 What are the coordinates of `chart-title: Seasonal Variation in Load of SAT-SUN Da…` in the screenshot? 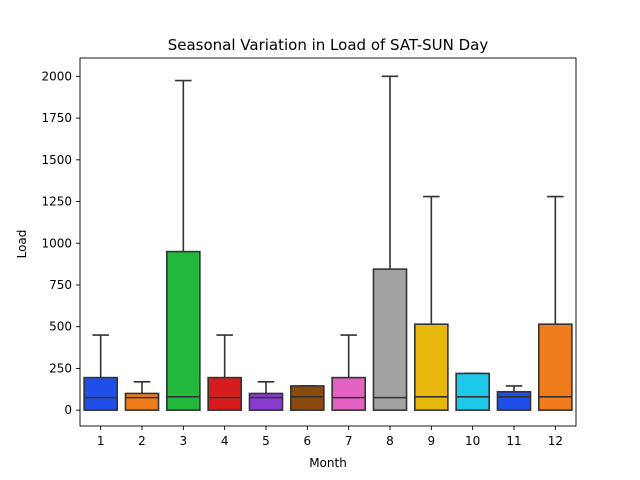 It's located at (328, 45).